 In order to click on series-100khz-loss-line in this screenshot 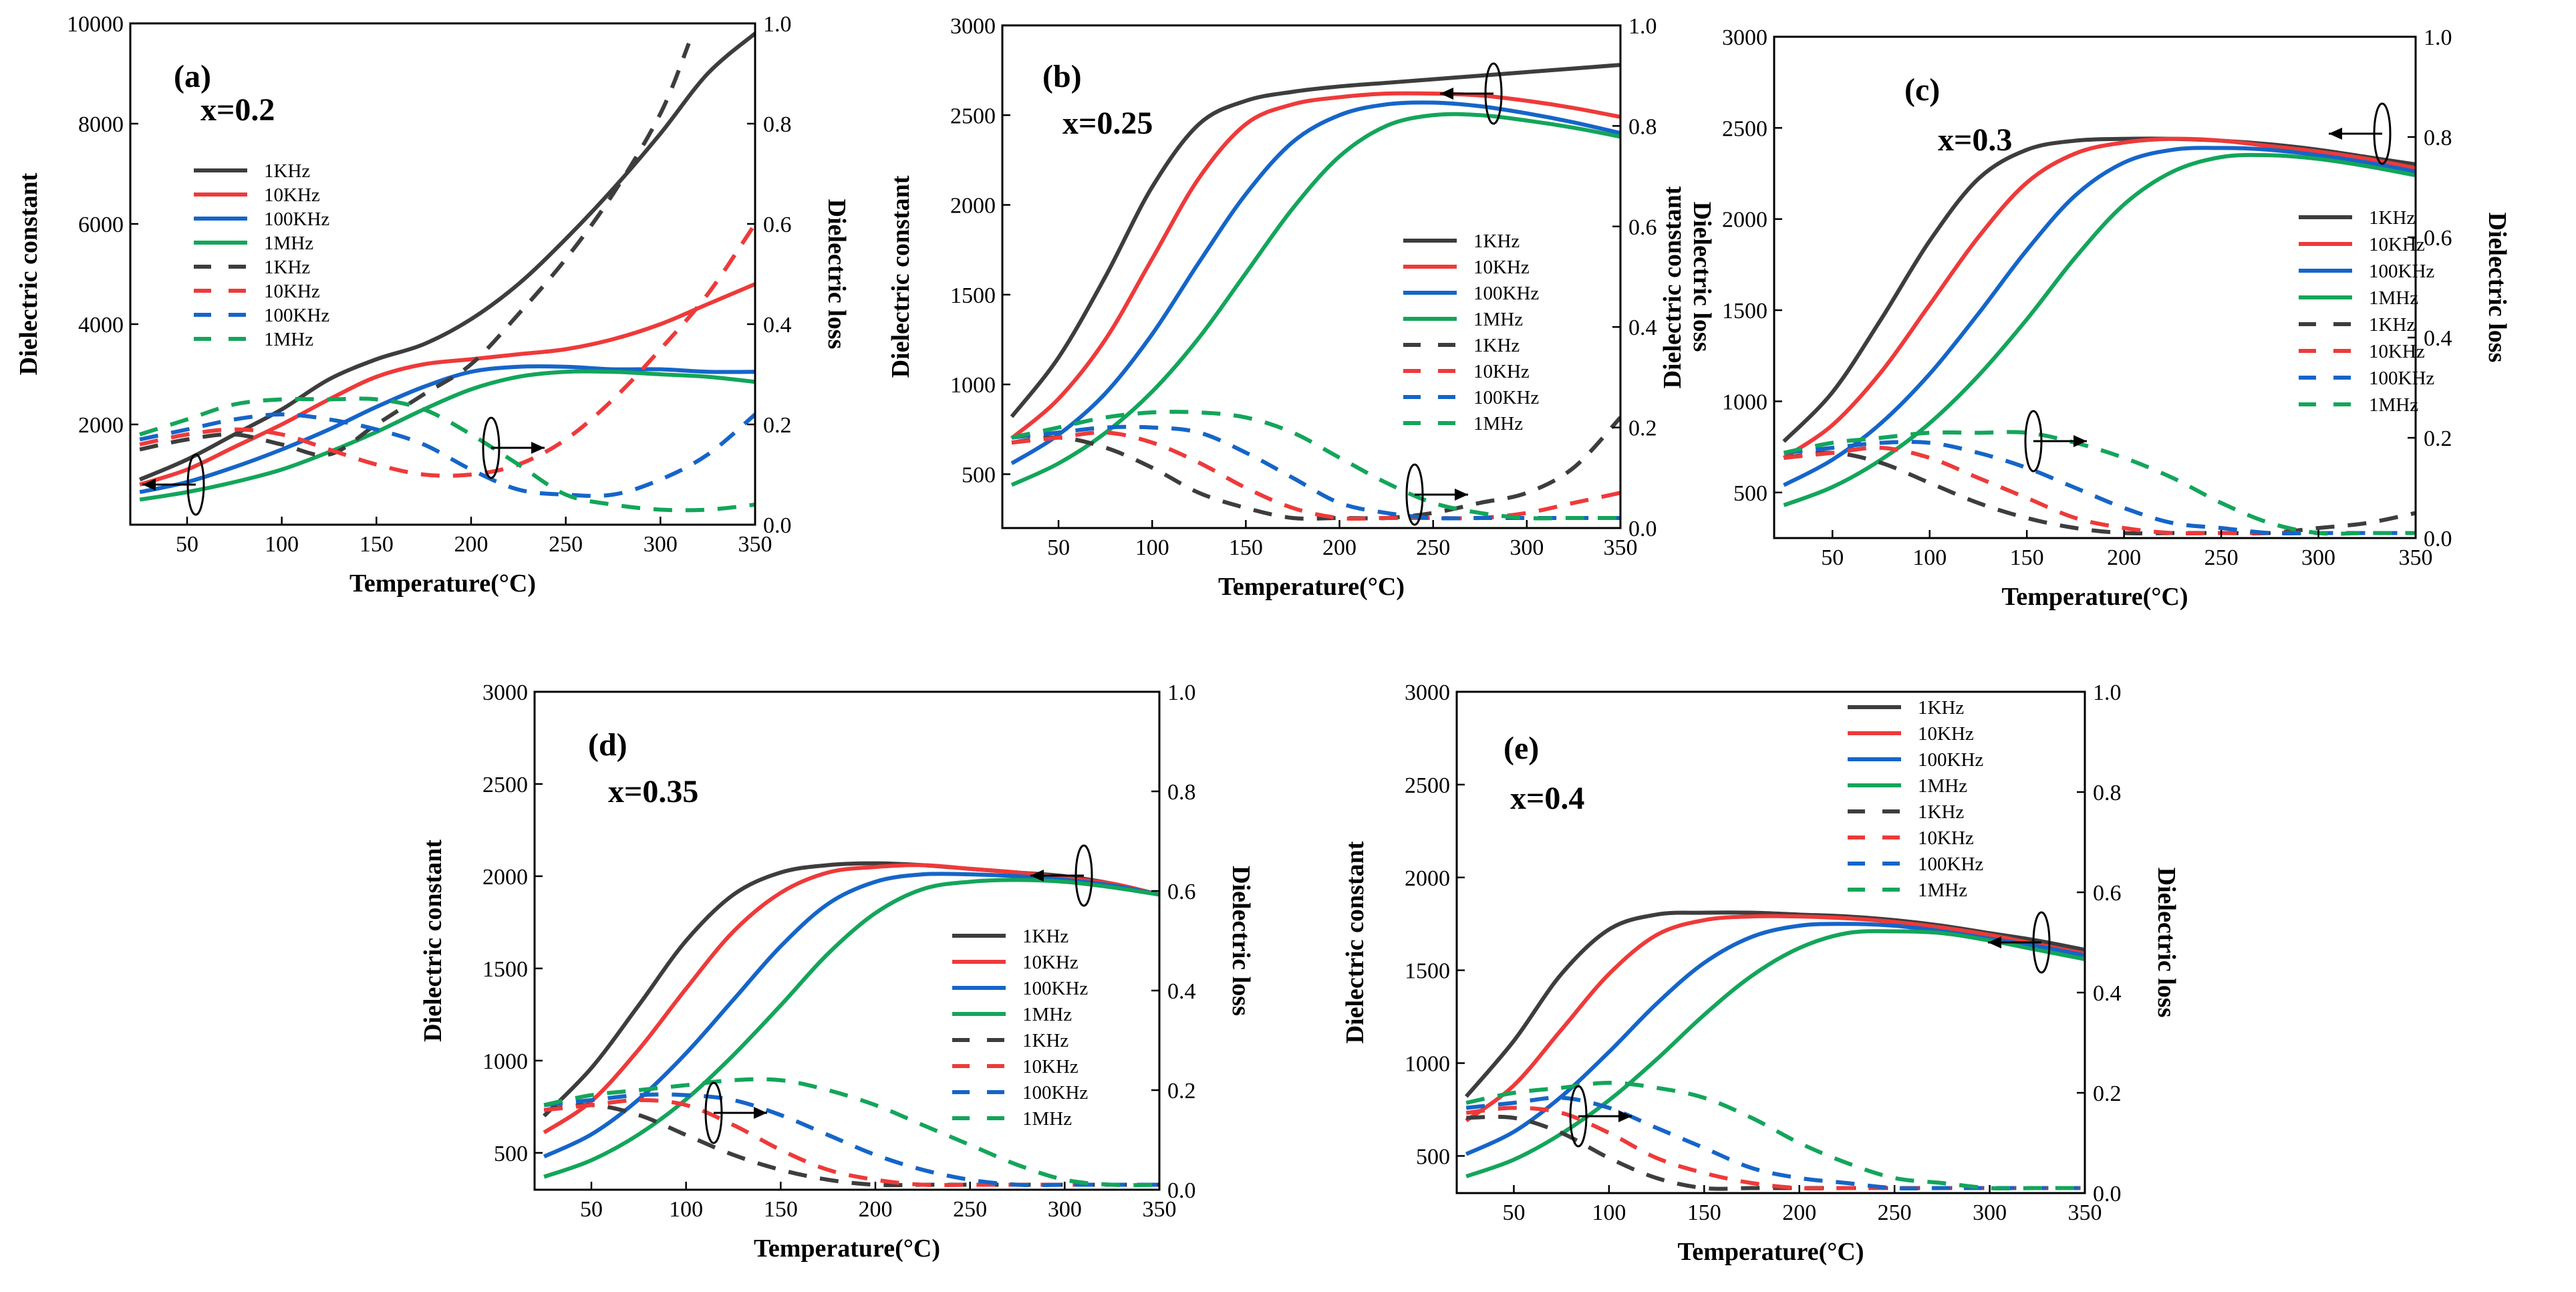, I will do `click(1775, 1143)`.